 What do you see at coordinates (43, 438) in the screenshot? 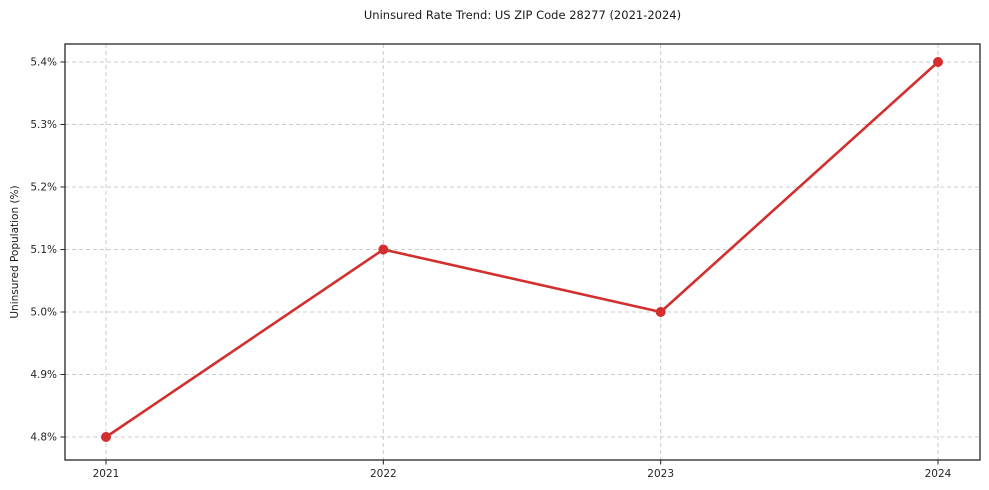
I see `y-tick-label: 4.8%` at bounding box center [43, 438].